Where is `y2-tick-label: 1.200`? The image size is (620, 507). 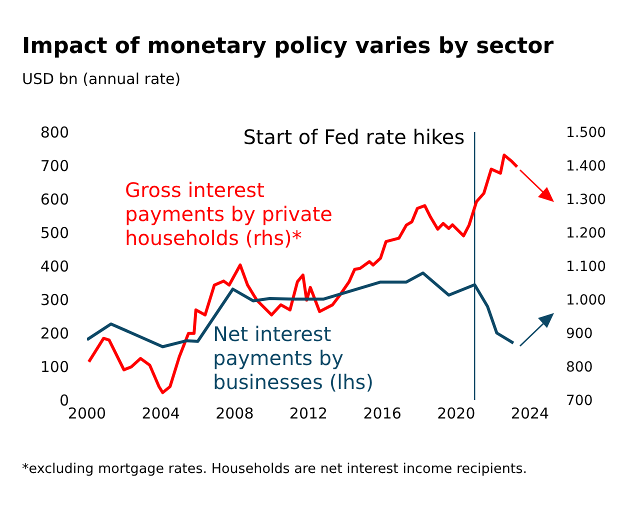 y2-tick-label: 1.200 is located at coordinates (586, 233).